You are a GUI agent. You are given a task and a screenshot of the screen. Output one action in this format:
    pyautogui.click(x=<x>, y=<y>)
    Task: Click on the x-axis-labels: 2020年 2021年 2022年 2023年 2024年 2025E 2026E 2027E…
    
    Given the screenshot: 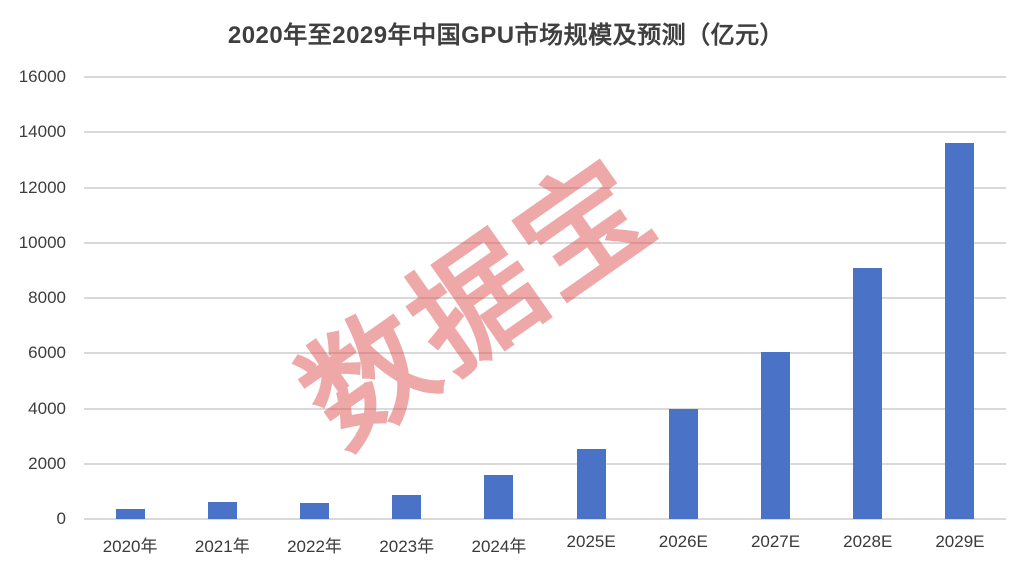 What is the action you would take?
    pyautogui.click(x=545, y=544)
    